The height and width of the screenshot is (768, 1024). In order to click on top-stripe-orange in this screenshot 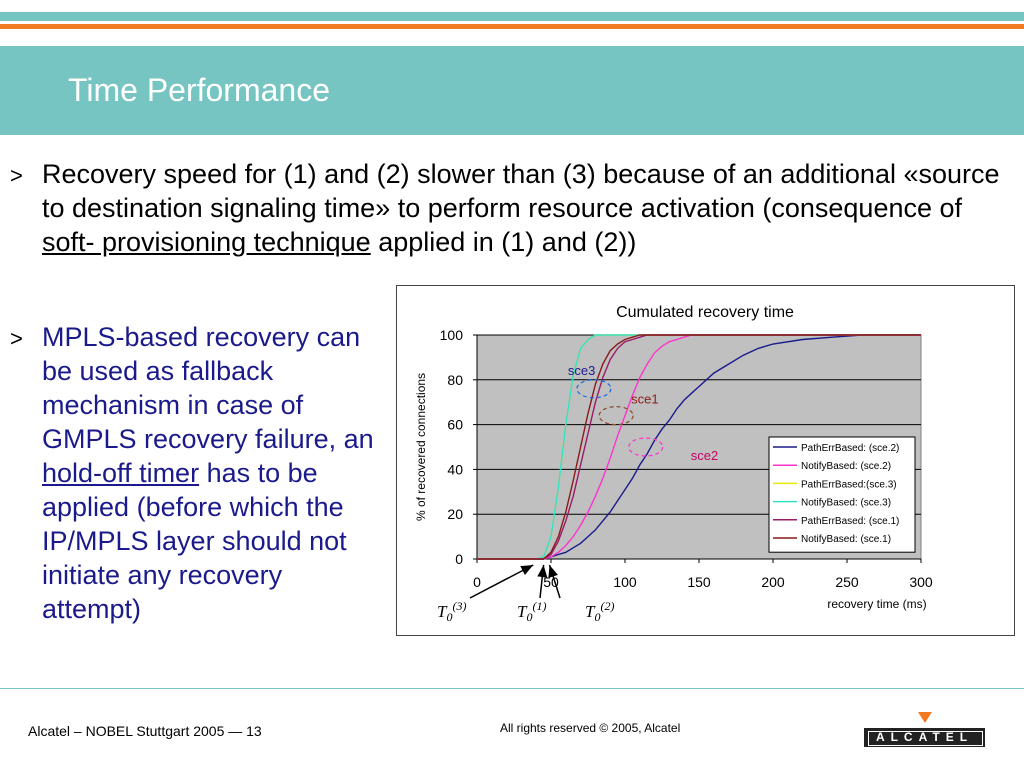, I will do `click(512, 26)`.